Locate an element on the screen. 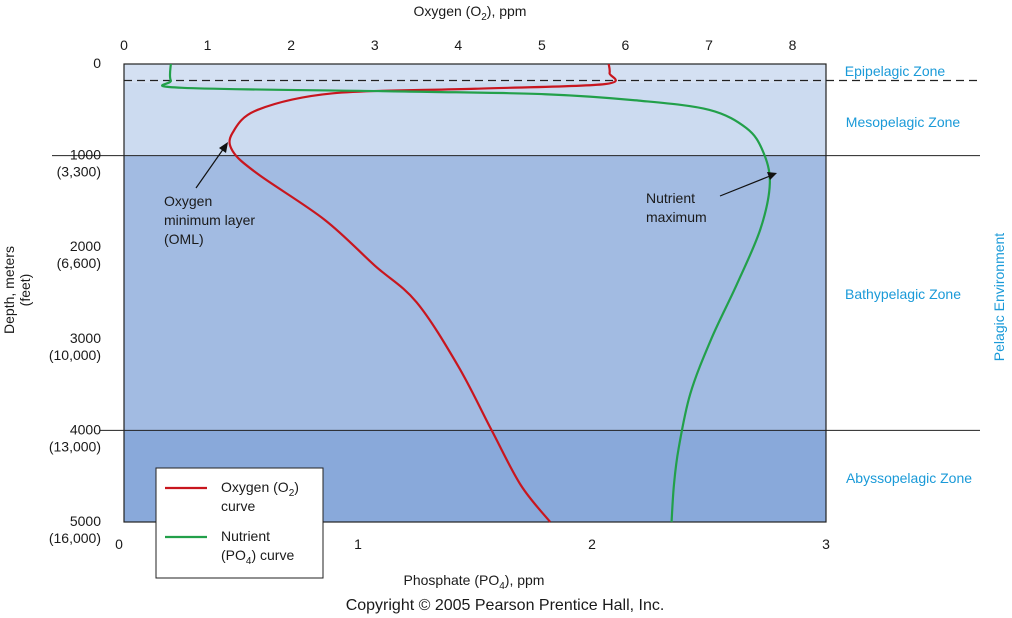  nutrient-max-annotation: Nutrient maximum is located at coordinates (711, 198).